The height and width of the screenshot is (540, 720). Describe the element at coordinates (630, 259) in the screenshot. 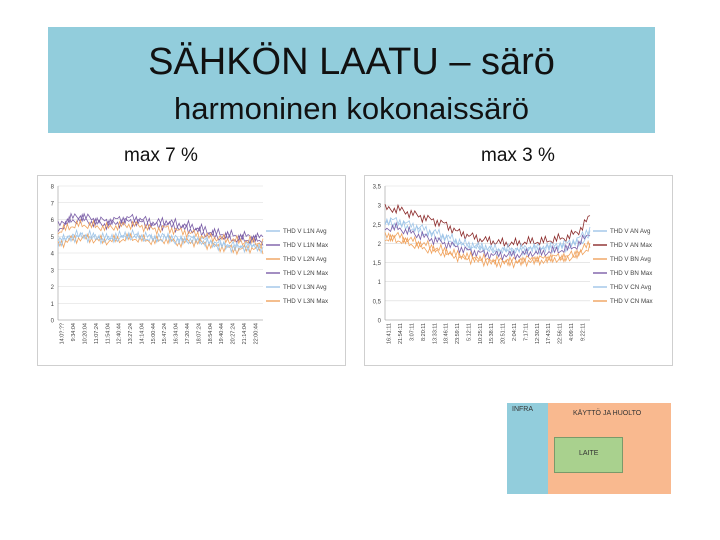

I see `right-chart-legend-label: THD V BN Avg` at that location.